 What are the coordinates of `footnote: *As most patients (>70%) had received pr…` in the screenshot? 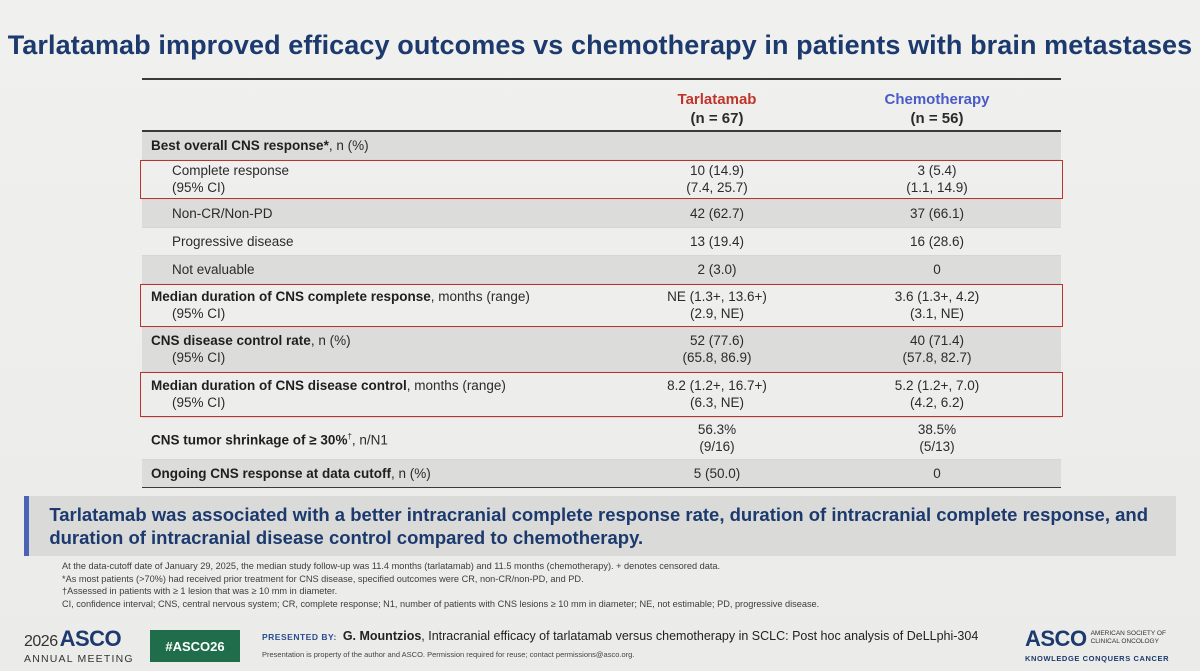 It's located at (323, 578).